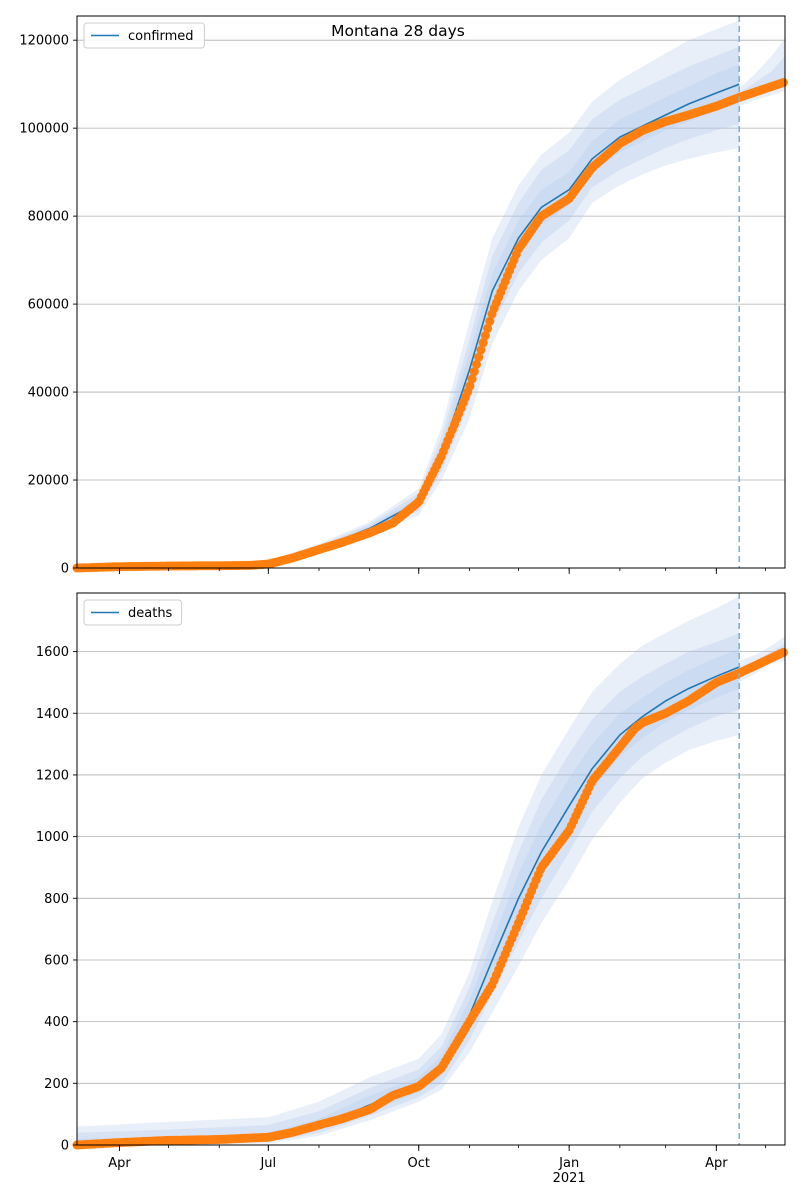  Describe the element at coordinates (418, 1163) in the screenshot. I see `x-tick-label: Oct` at that location.